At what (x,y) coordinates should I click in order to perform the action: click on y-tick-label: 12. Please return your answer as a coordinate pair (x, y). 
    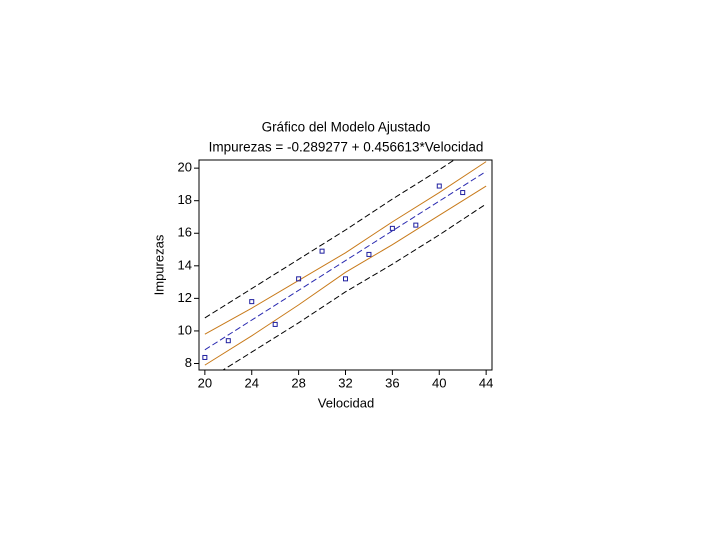
    Looking at the image, I should click on (185, 297).